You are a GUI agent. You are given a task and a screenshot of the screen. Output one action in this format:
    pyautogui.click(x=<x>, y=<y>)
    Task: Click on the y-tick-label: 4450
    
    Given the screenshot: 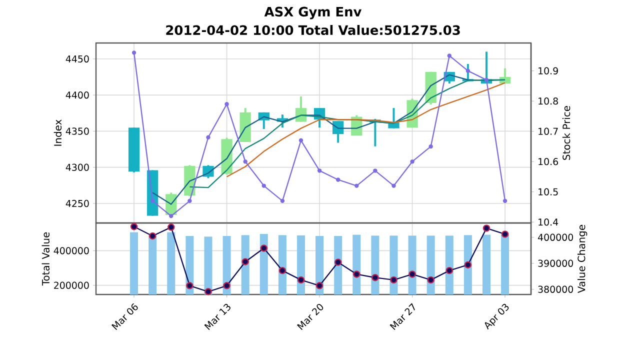 What is the action you would take?
    pyautogui.click(x=77, y=58)
    